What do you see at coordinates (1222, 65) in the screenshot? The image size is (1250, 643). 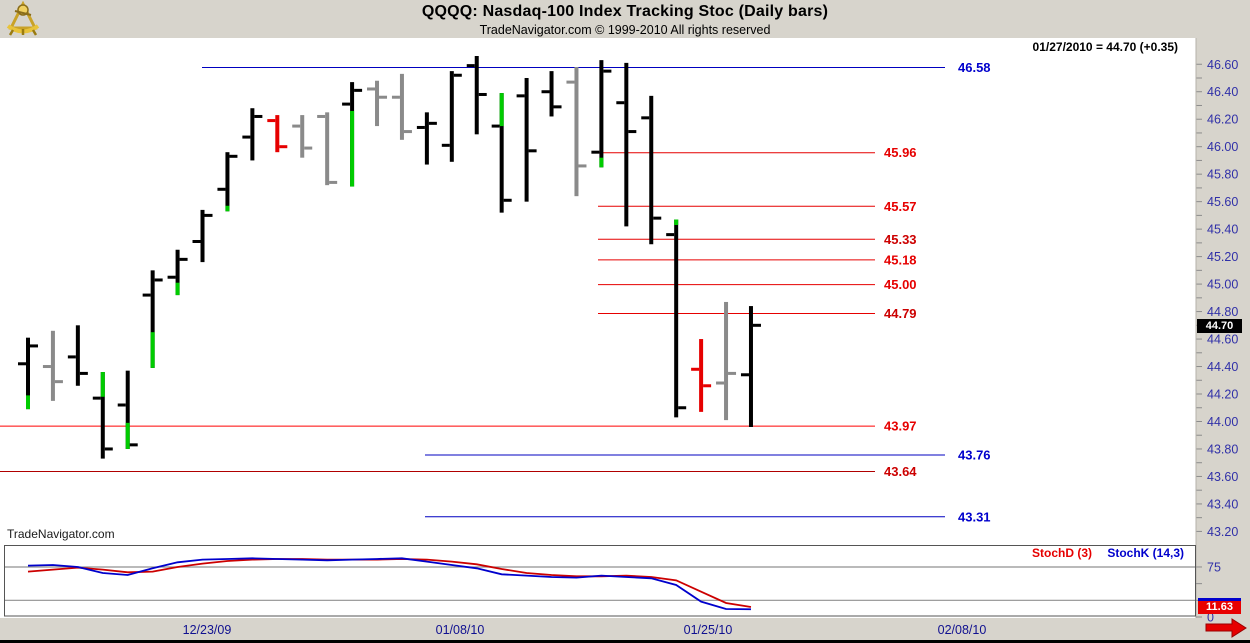 I see `y-axis-label: 46.60` at bounding box center [1222, 65].